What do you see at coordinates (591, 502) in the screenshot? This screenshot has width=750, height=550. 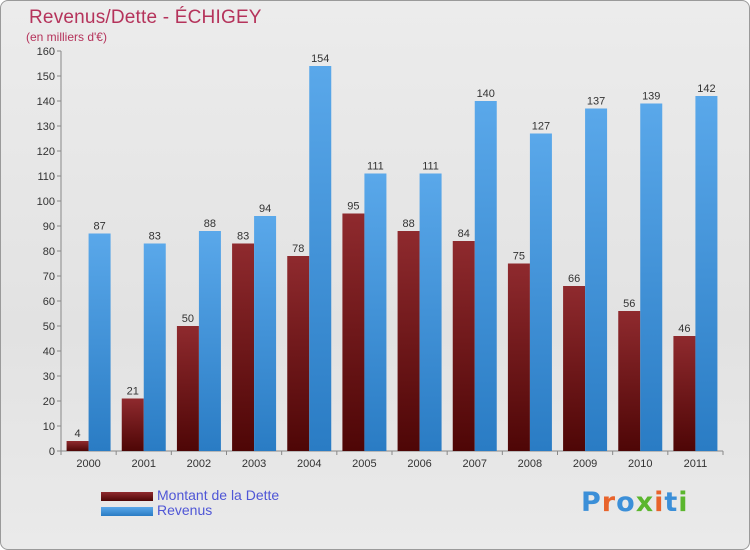 I see `logo-letter: P` at bounding box center [591, 502].